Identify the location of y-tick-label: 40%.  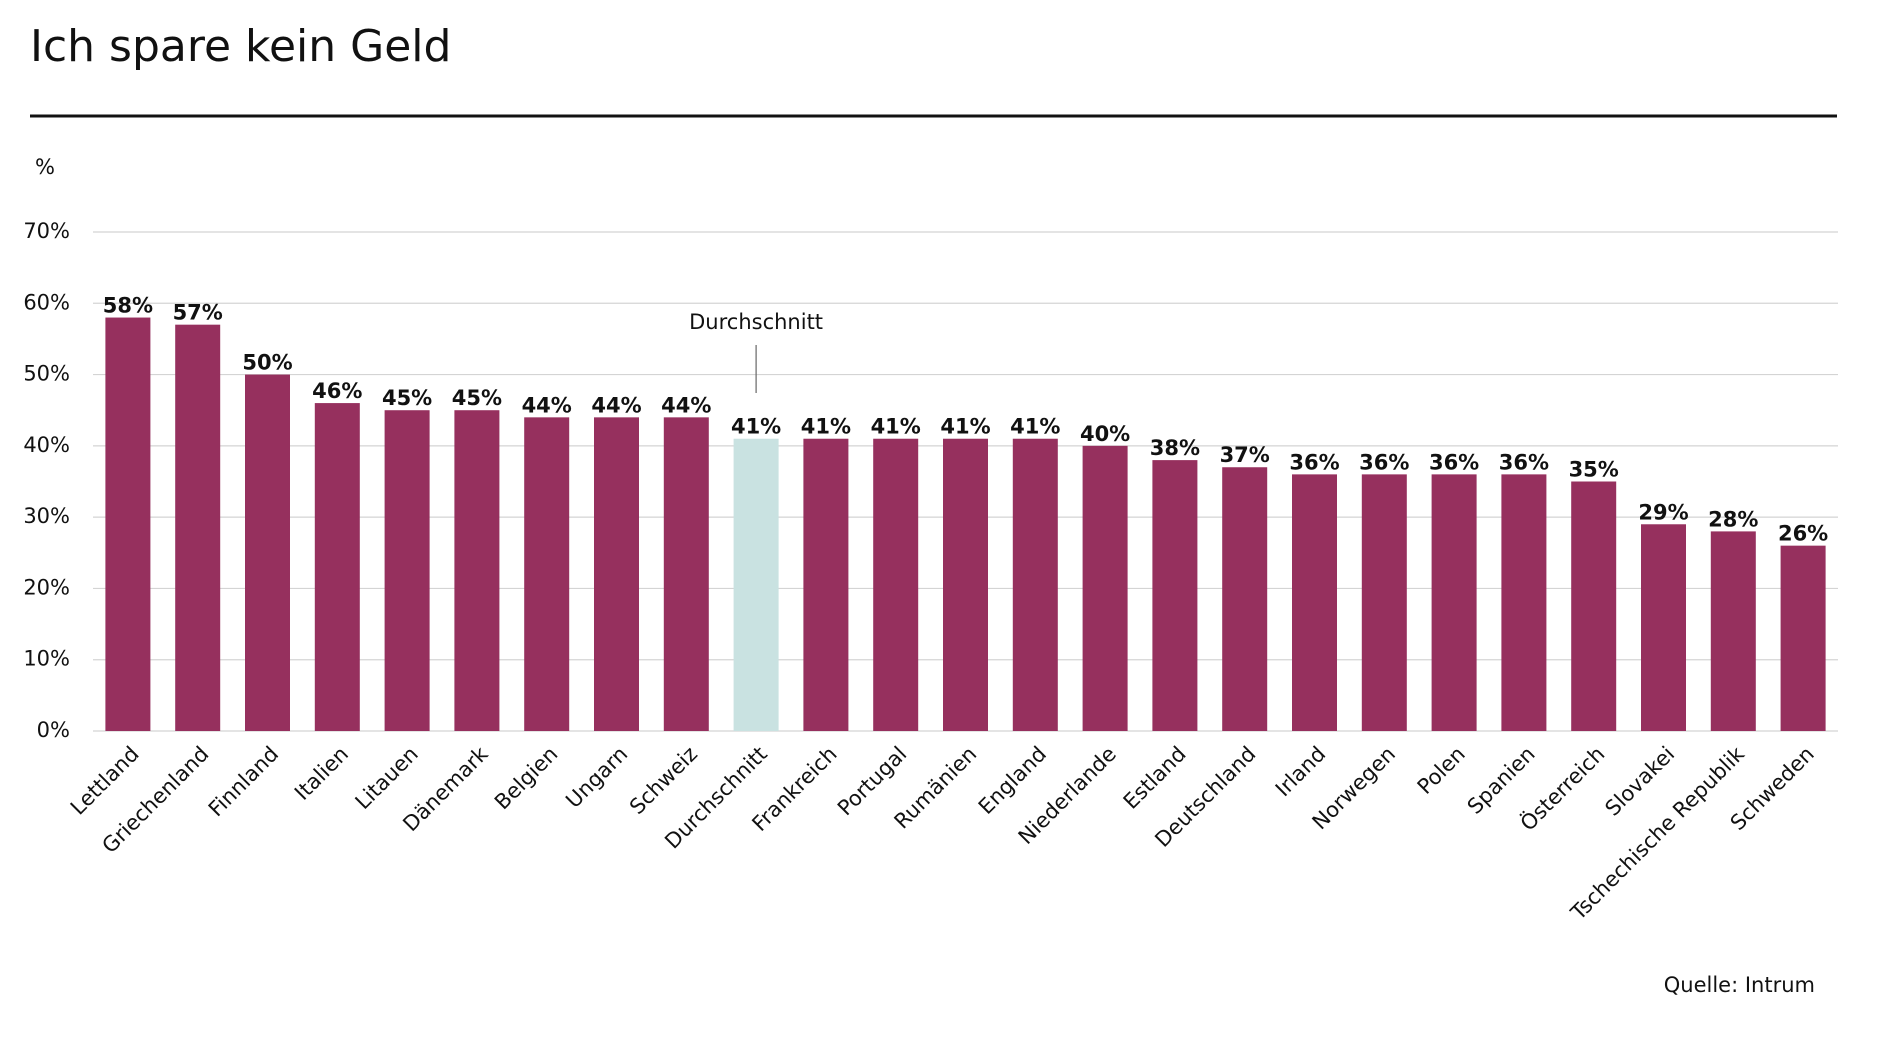
(46, 445).